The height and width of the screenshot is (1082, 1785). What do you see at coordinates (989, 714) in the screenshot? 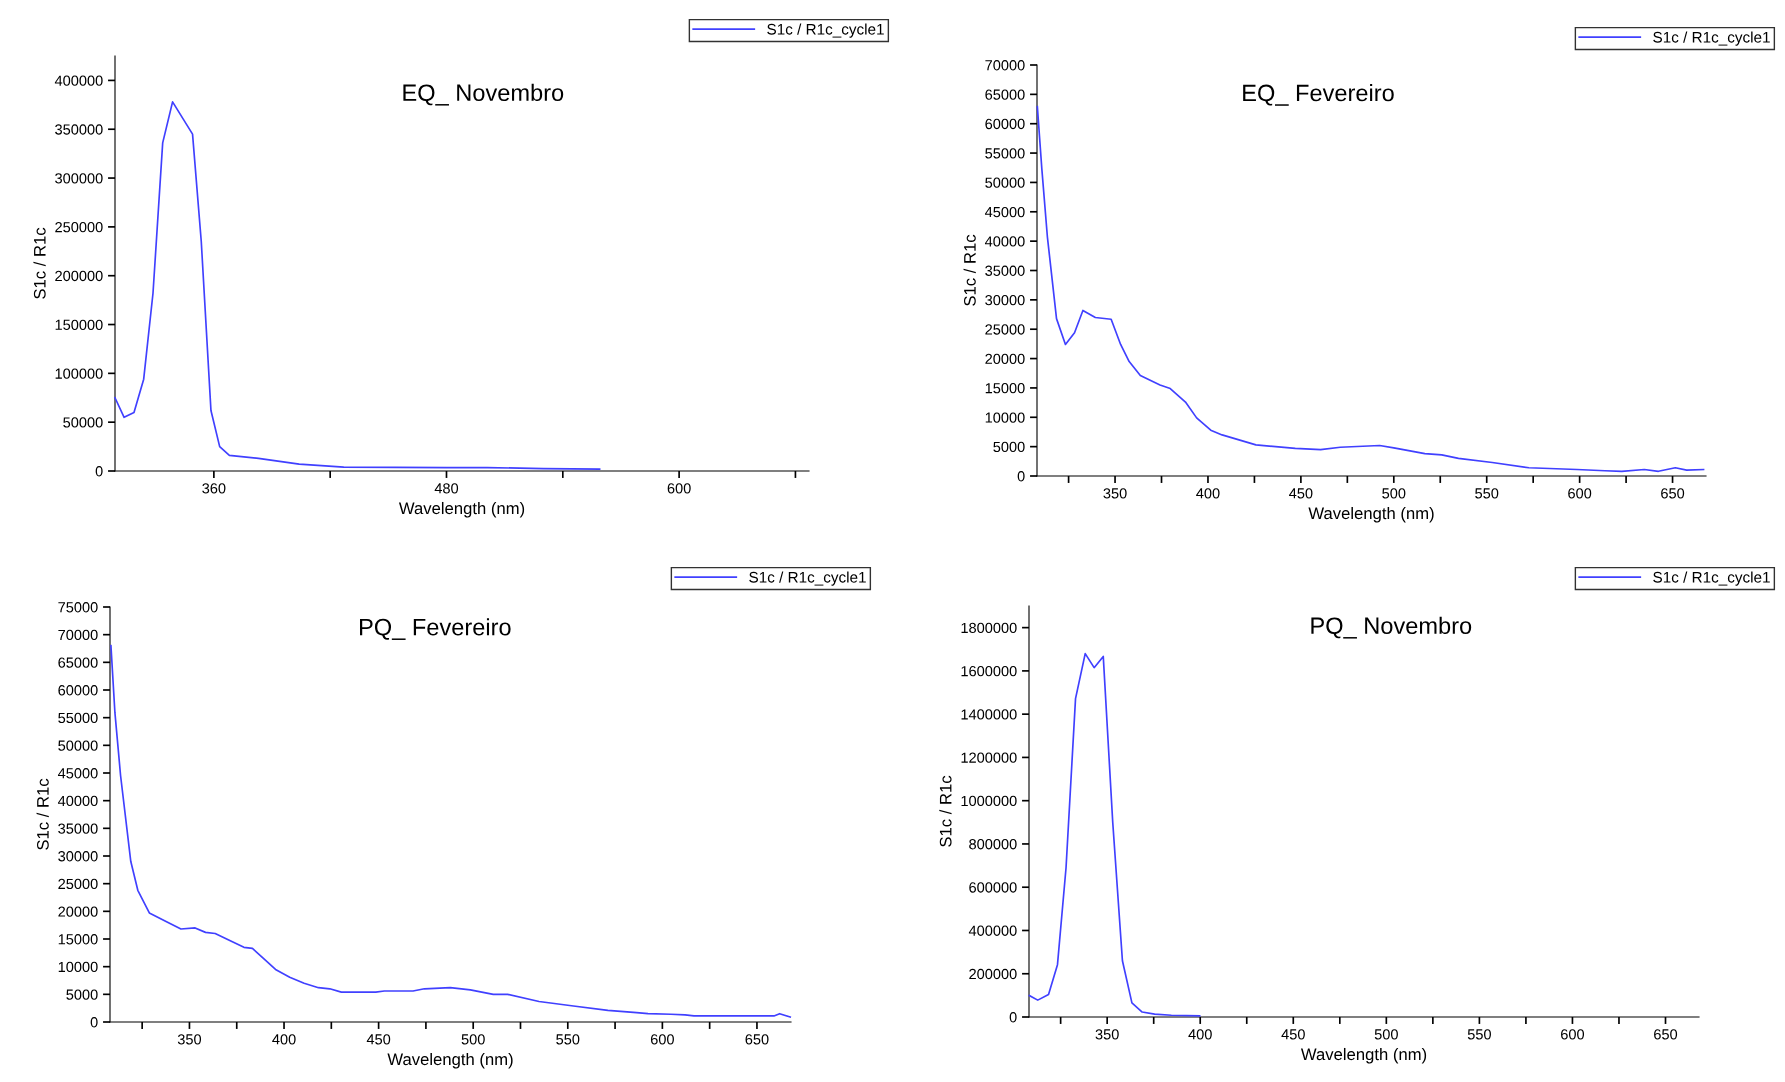
I see `y-tick-label: 1400000` at bounding box center [989, 714].